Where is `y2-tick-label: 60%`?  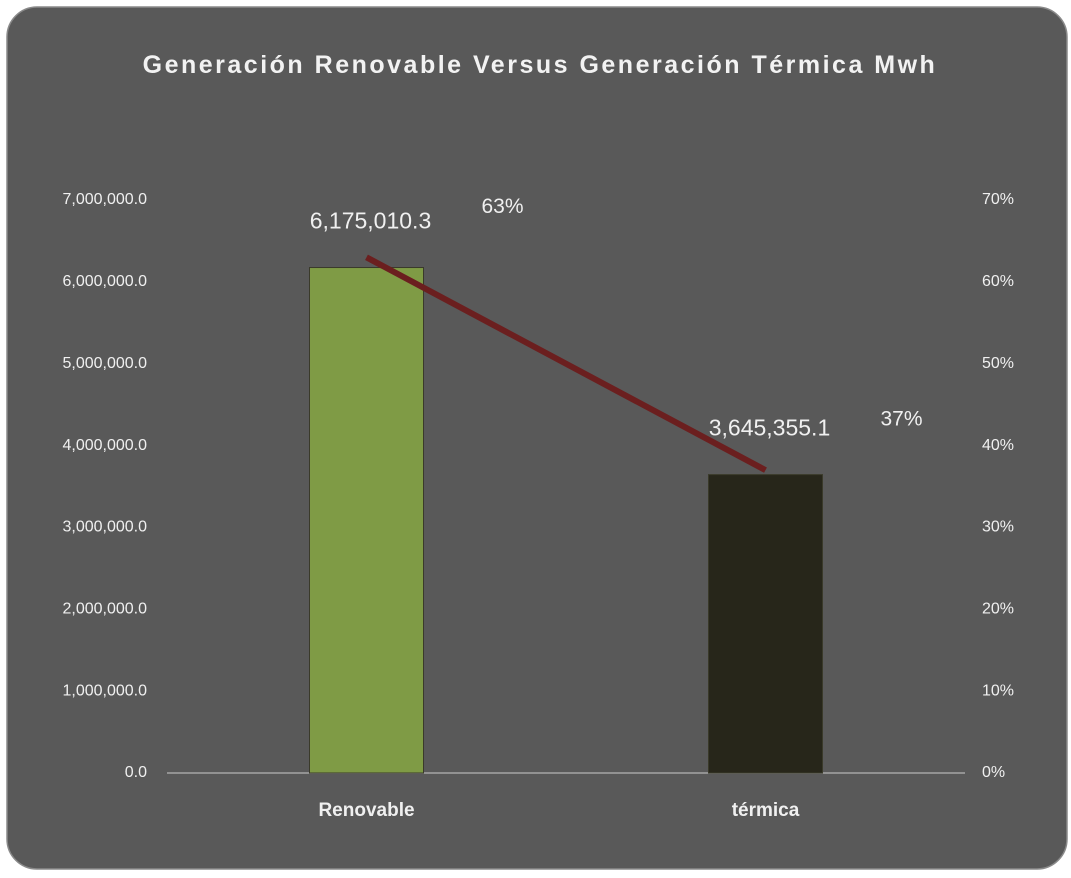
y2-tick-label: 60% is located at coordinates (998, 281).